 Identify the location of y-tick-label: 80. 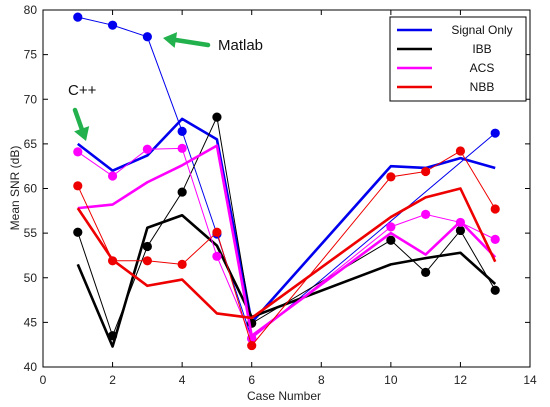
(31, 10).